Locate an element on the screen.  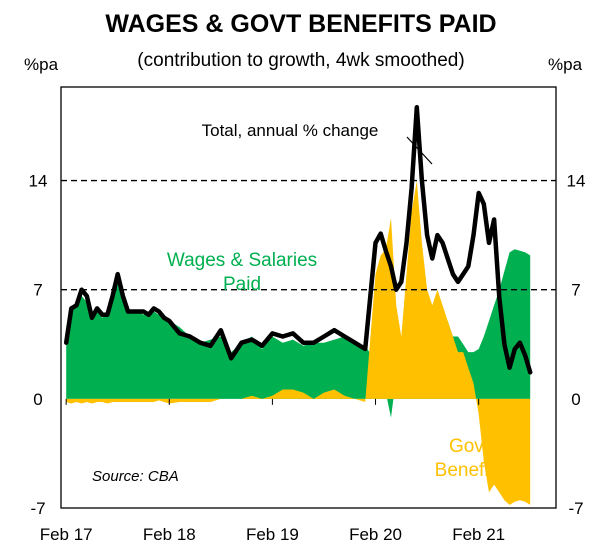
annotation-wages-line1: Wages & Salaries is located at coordinates (242, 260).